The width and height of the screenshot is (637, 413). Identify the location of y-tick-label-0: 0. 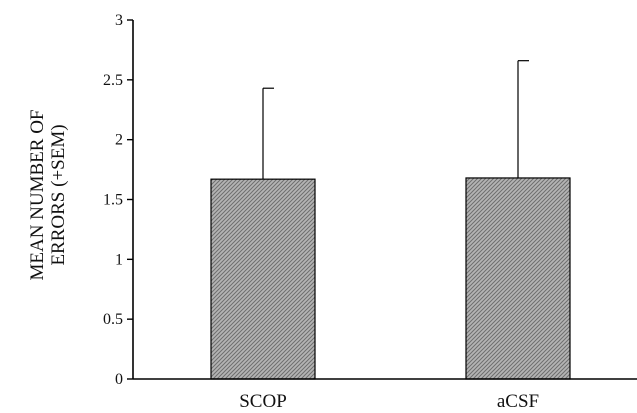
(119, 379).